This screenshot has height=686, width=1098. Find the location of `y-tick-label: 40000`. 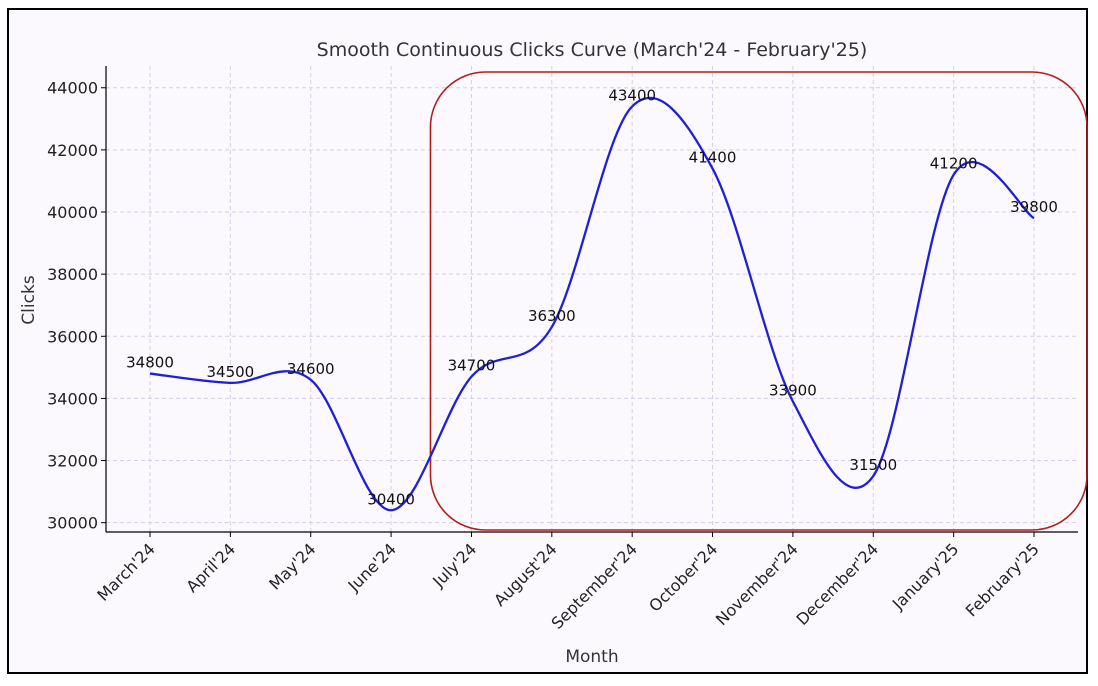

y-tick-label: 40000 is located at coordinates (72, 212).